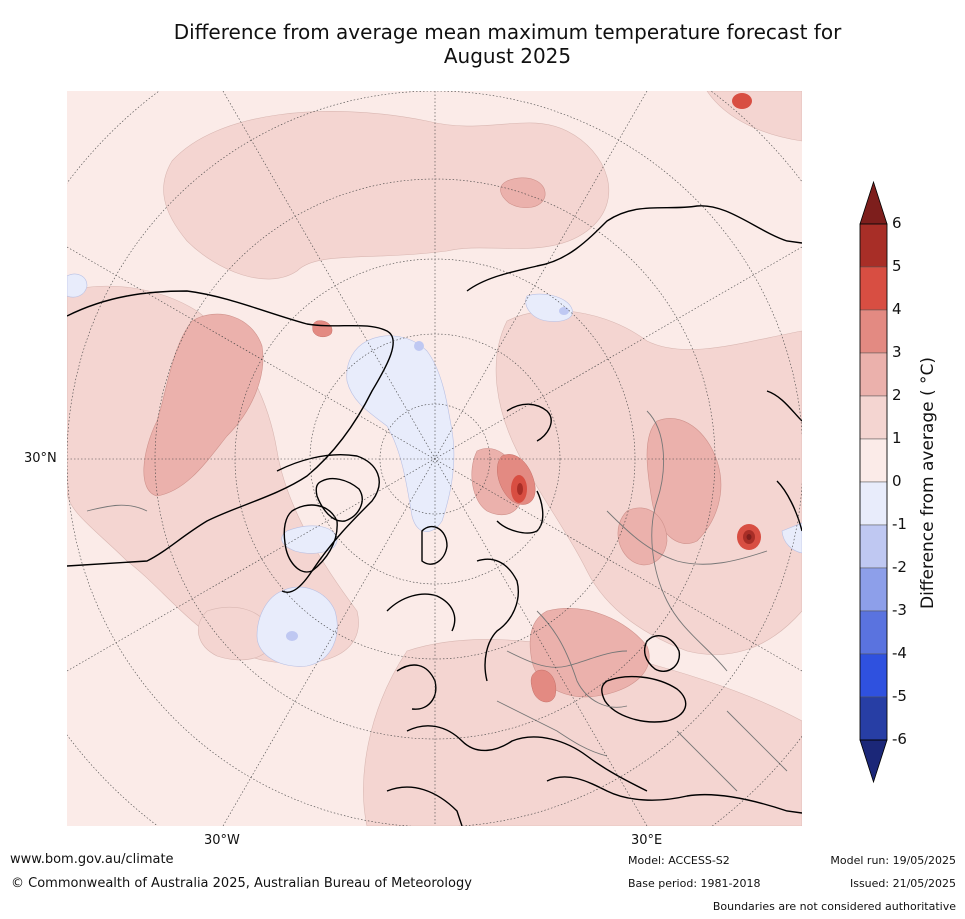  What do you see at coordinates (636, 321) in the screenshot?
I see `anomaly-hot-spots` at bounding box center [636, 321].